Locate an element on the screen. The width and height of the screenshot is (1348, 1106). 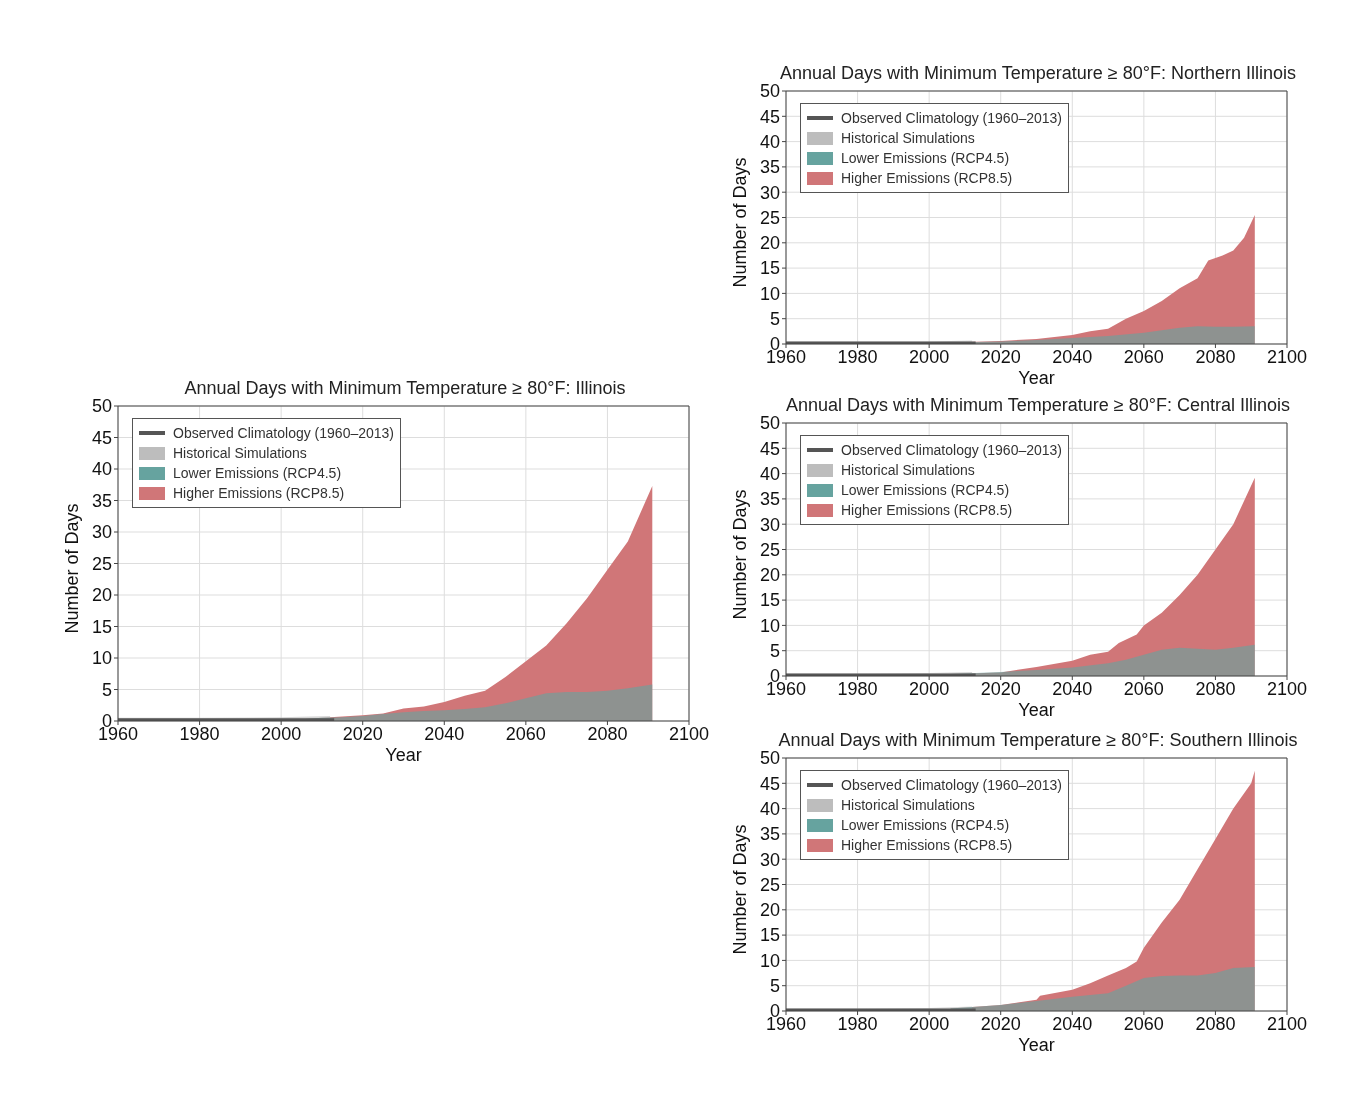
chart-title: Annual Days with Minimum Temperature ≥ 80°F: Northern Illinois is located at coordinates (1038, 73).